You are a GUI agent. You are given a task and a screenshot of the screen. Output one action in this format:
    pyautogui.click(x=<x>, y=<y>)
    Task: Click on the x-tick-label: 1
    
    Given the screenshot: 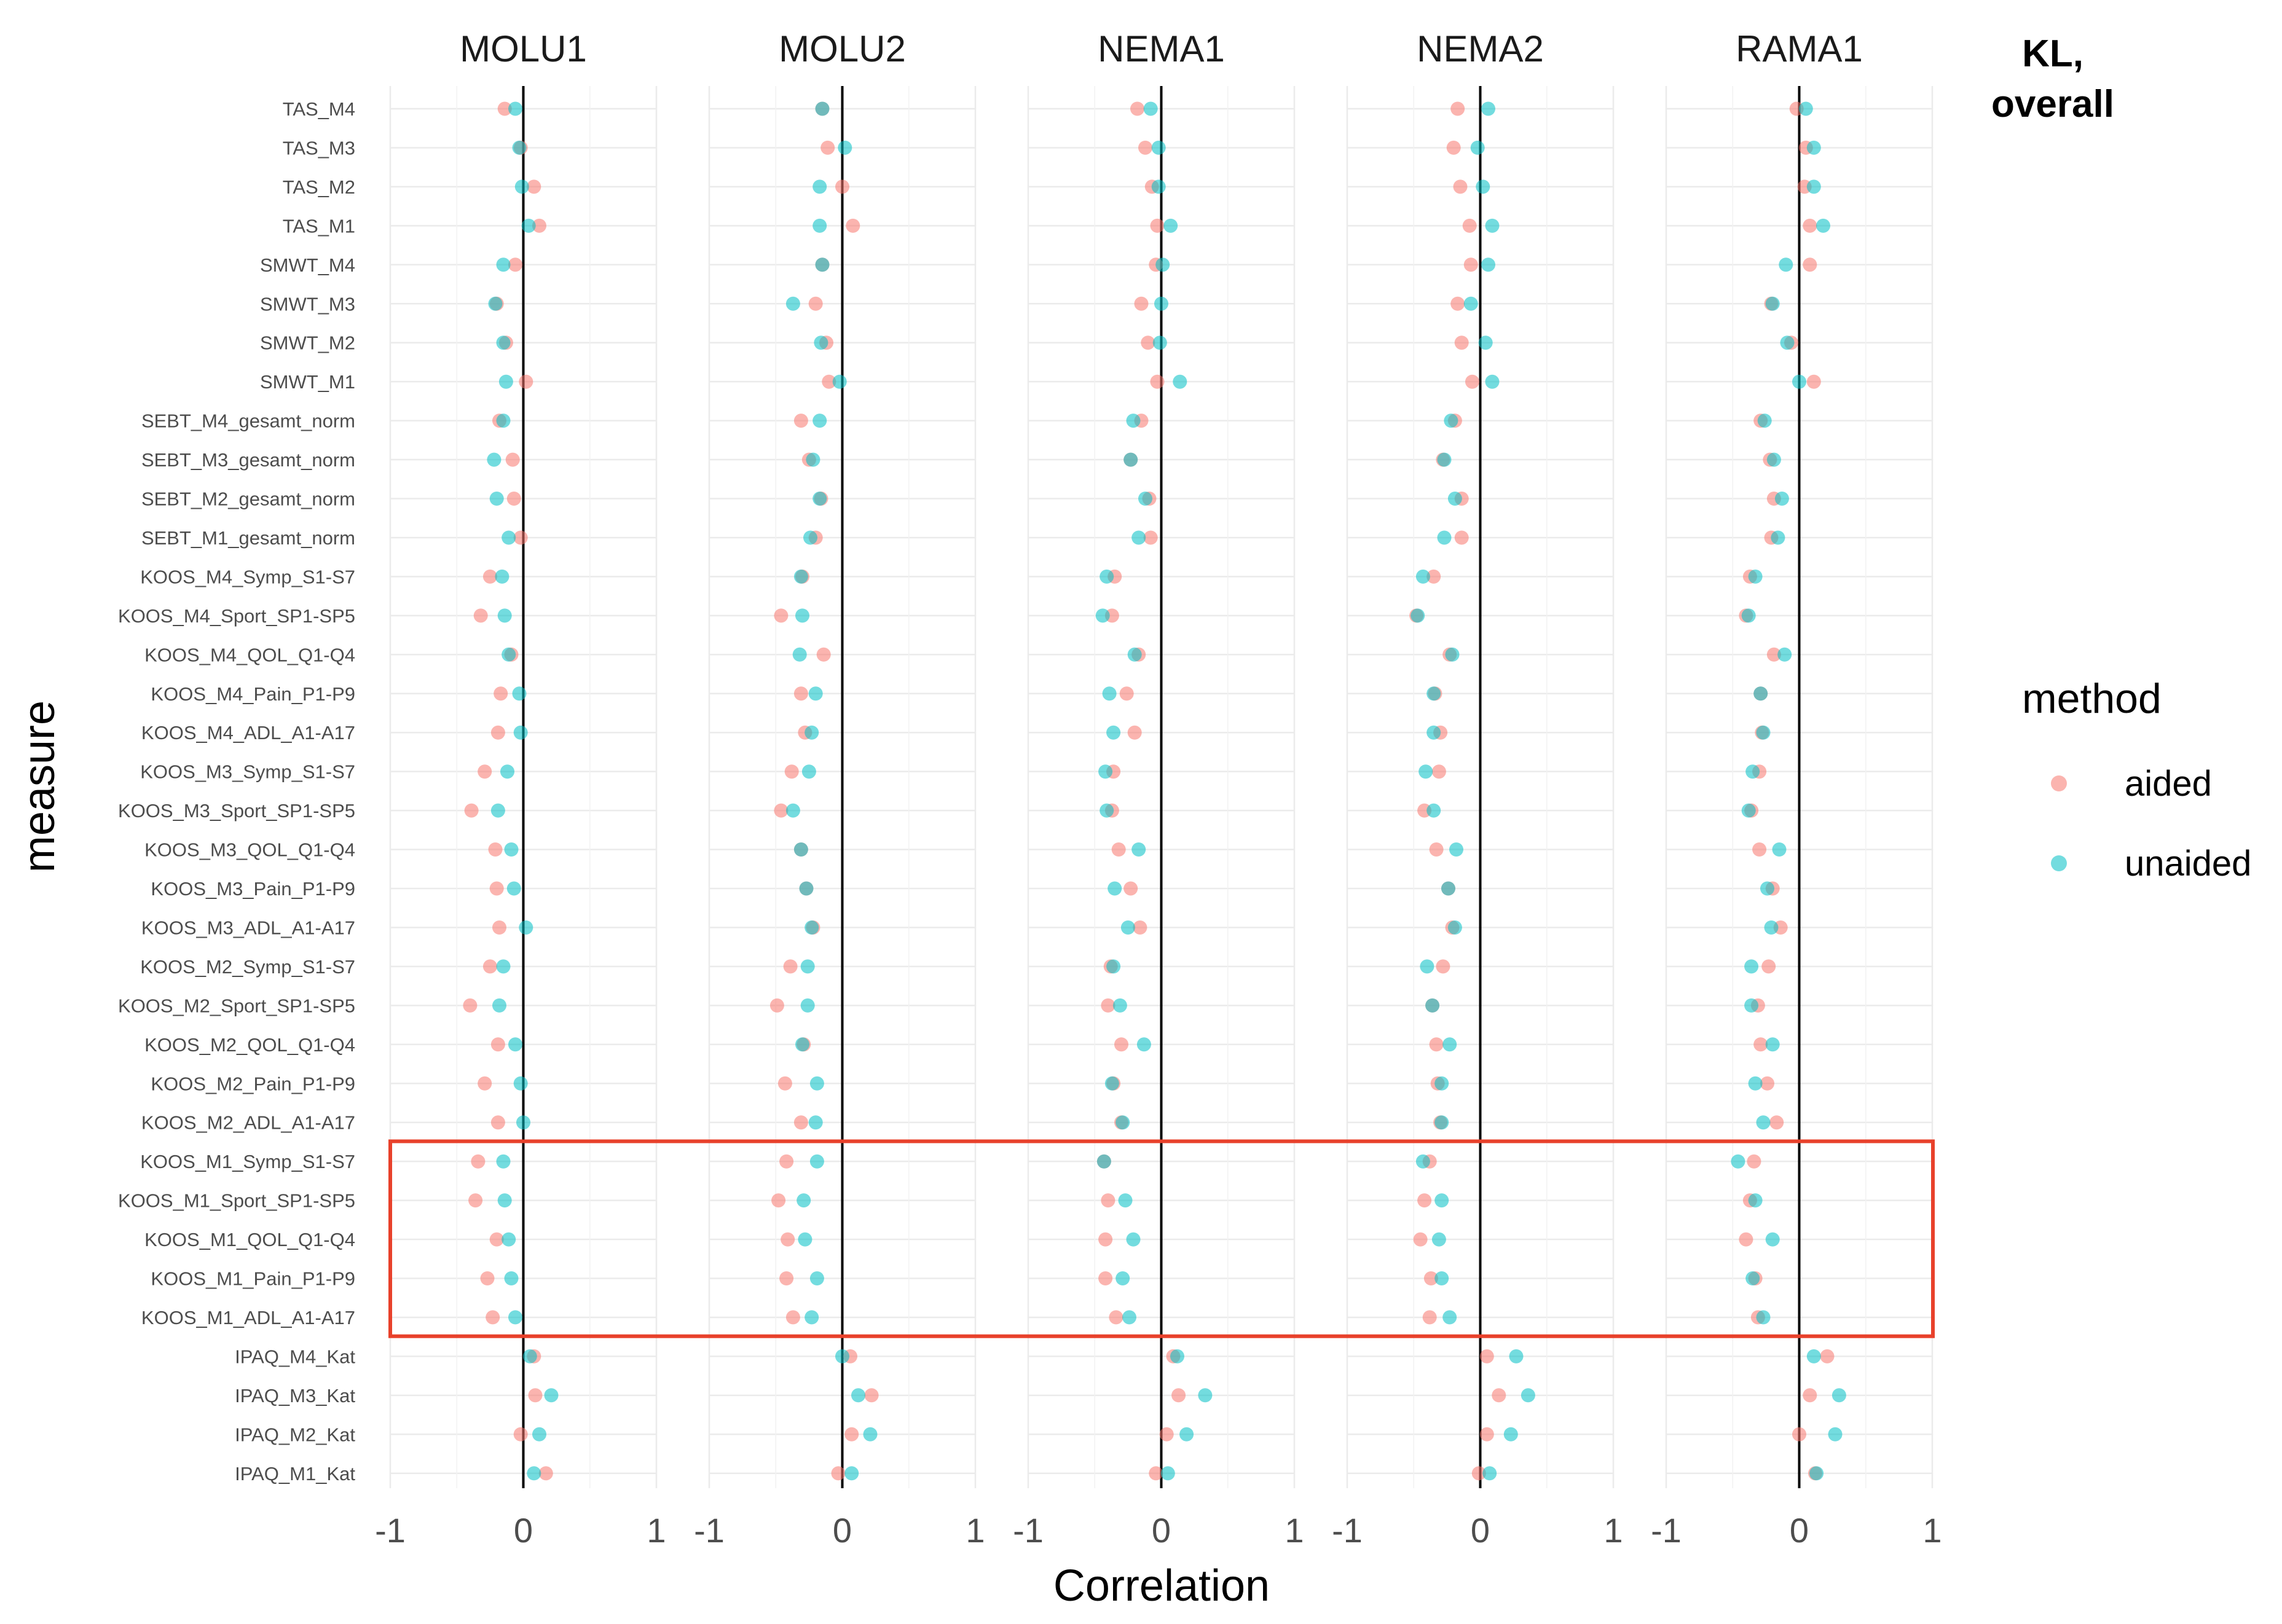 What is the action you would take?
    pyautogui.click(x=976, y=1531)
    